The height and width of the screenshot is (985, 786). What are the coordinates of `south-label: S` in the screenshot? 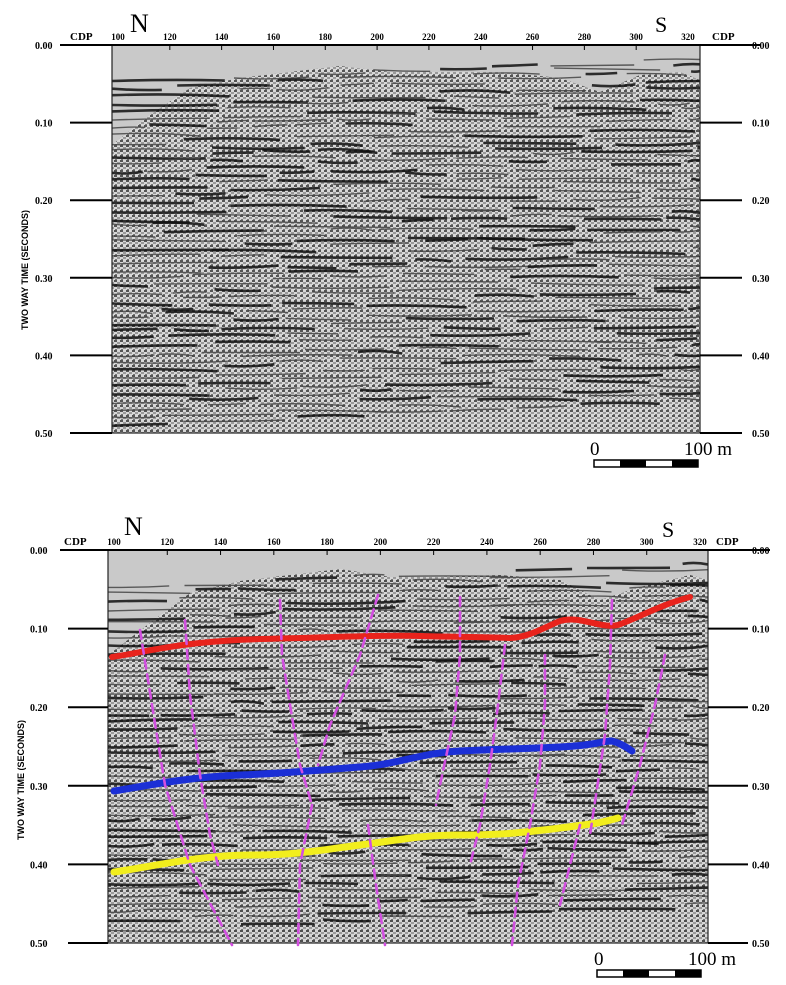 It's located at (661, 24).